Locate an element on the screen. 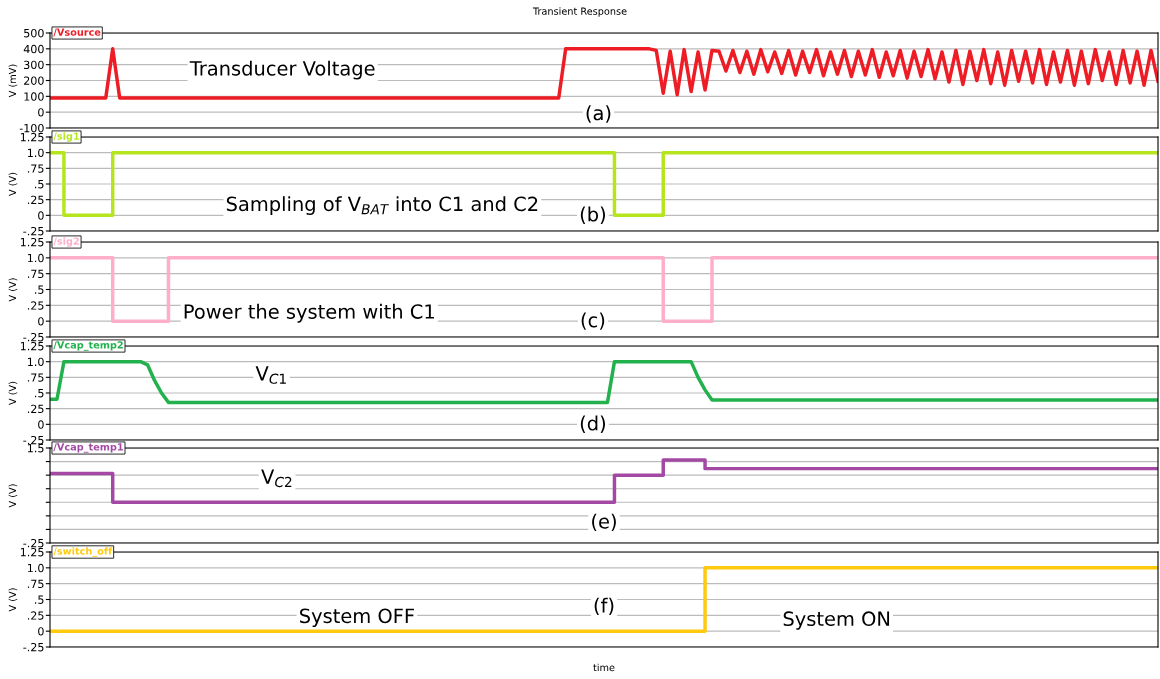  annotation: Sampling of V$_{BAT}$ into C1 and C2 is located at coordinates (382, 206).